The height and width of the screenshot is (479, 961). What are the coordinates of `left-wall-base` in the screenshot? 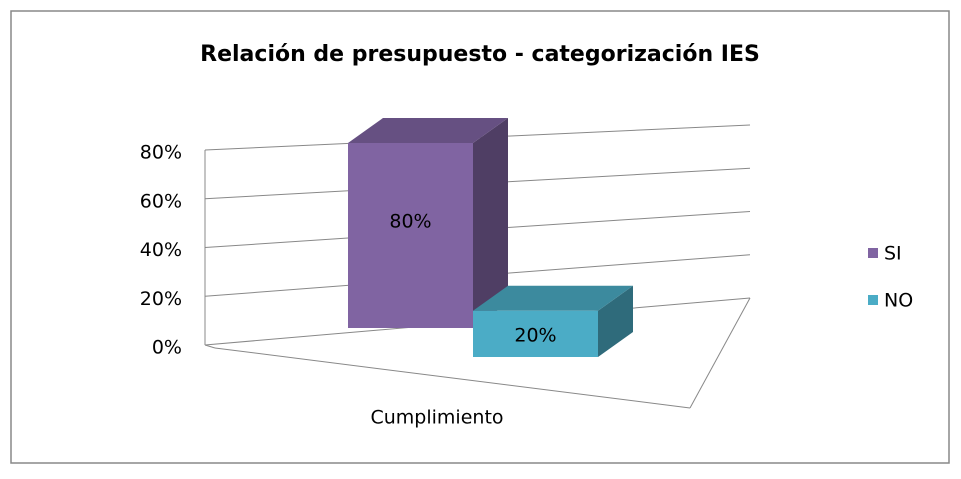 It's located at (210, 346).